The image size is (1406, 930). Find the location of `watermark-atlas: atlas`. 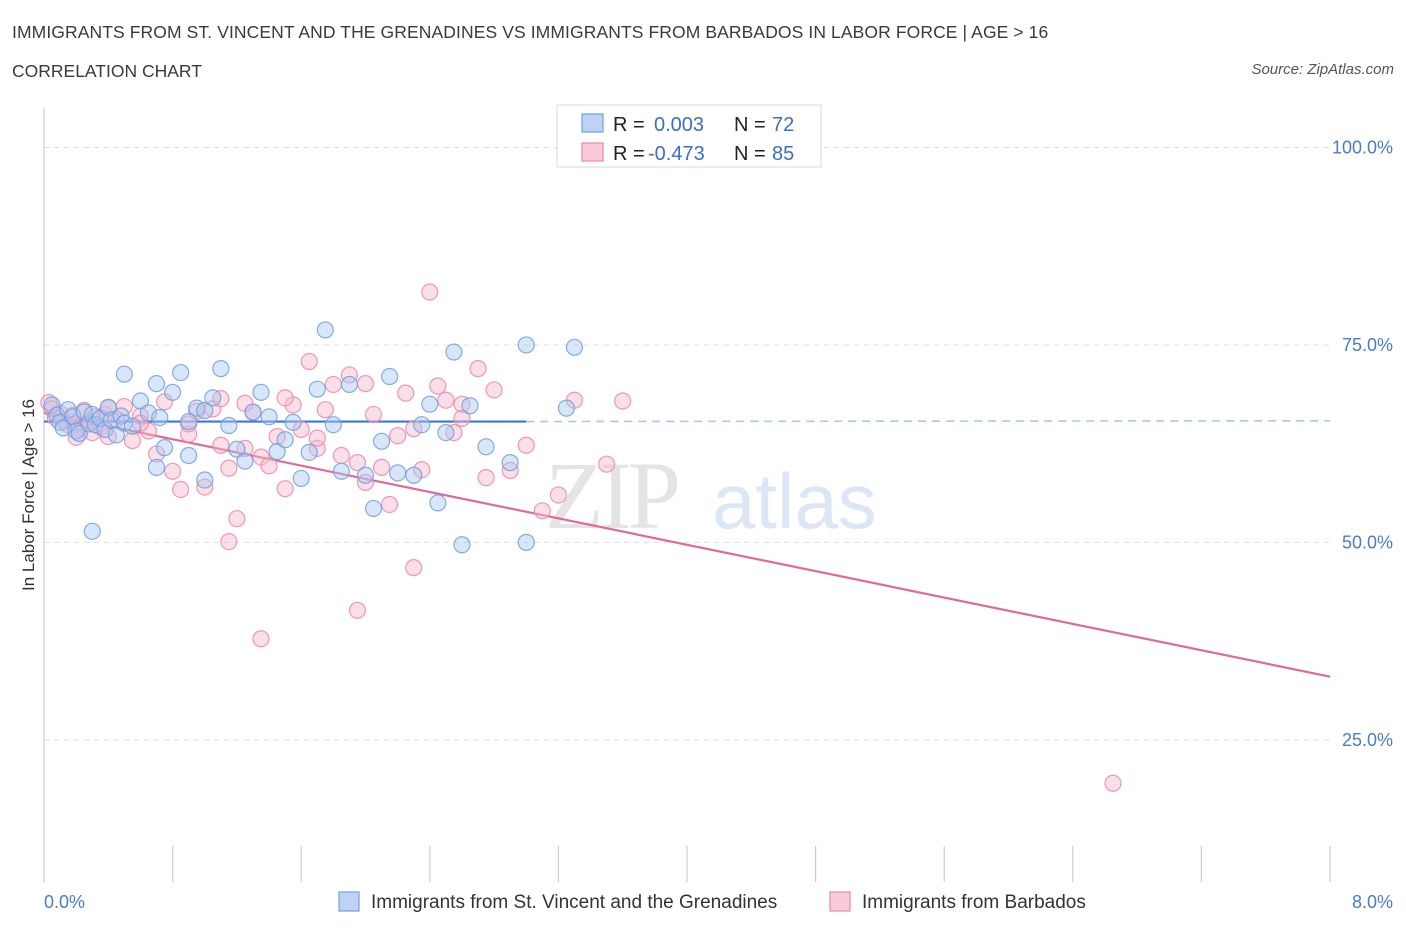

watermark-atlas: atlas is located at coordinates (794, 501).